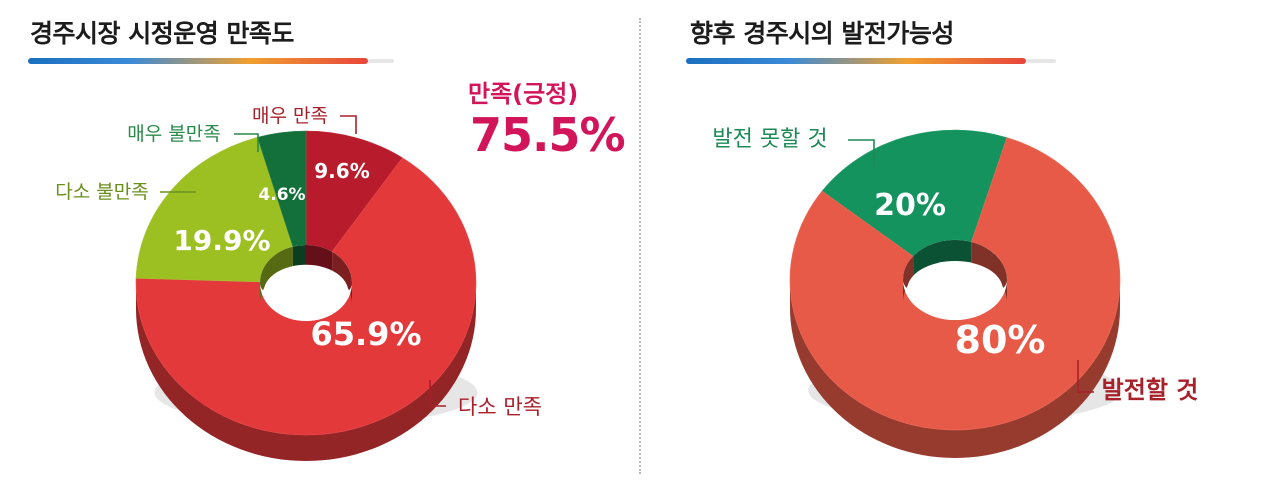  I want to click on callout-very-dissatisfied: 매우 불만족, so click(173, 134).